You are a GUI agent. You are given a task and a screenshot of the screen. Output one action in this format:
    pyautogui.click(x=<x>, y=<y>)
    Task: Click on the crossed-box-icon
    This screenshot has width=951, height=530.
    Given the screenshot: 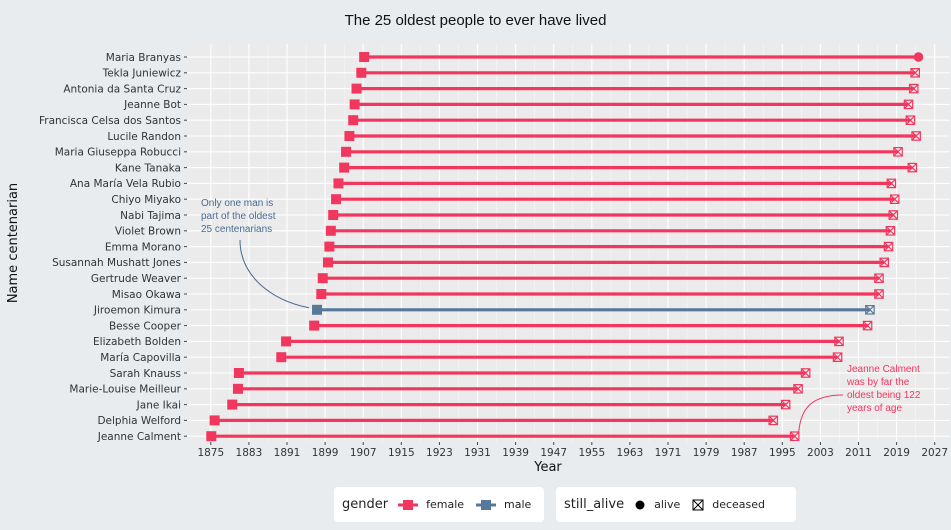 What is the action you would take?
    pyautogui.click(x=698, y=504)
    